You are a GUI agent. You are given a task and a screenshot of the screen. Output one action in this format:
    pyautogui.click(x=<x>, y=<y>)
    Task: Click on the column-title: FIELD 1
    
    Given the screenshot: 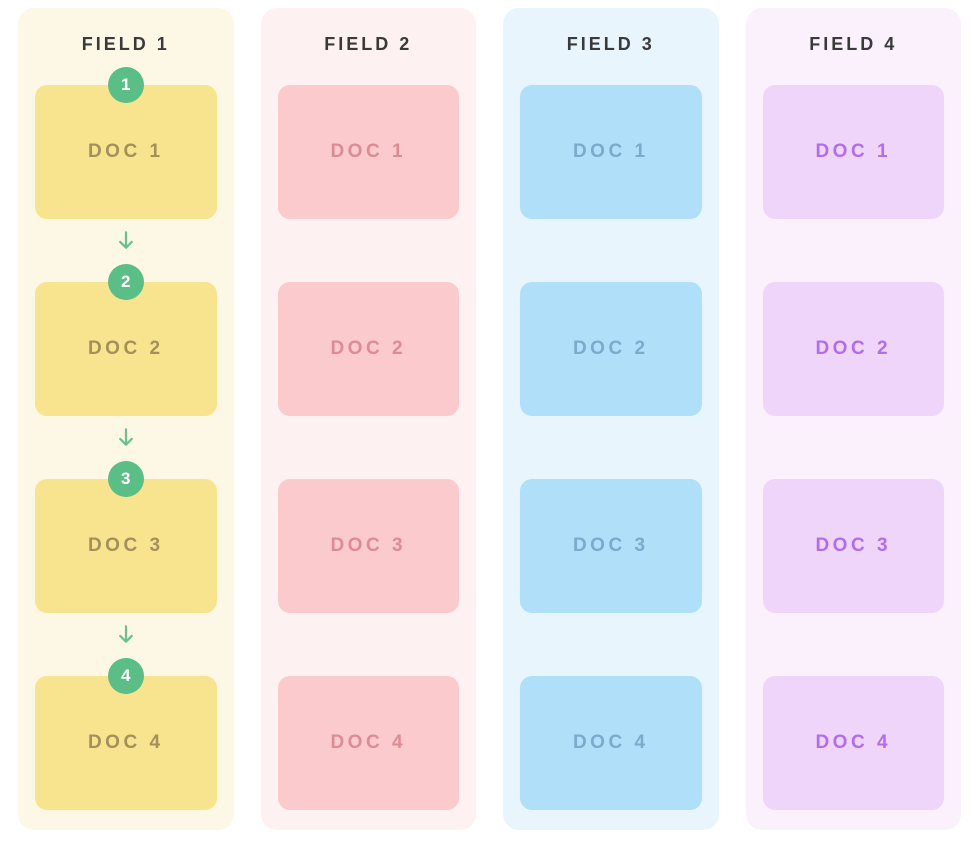 What is the action you would take?
    pyautogui.click(x=125, y=44)
    